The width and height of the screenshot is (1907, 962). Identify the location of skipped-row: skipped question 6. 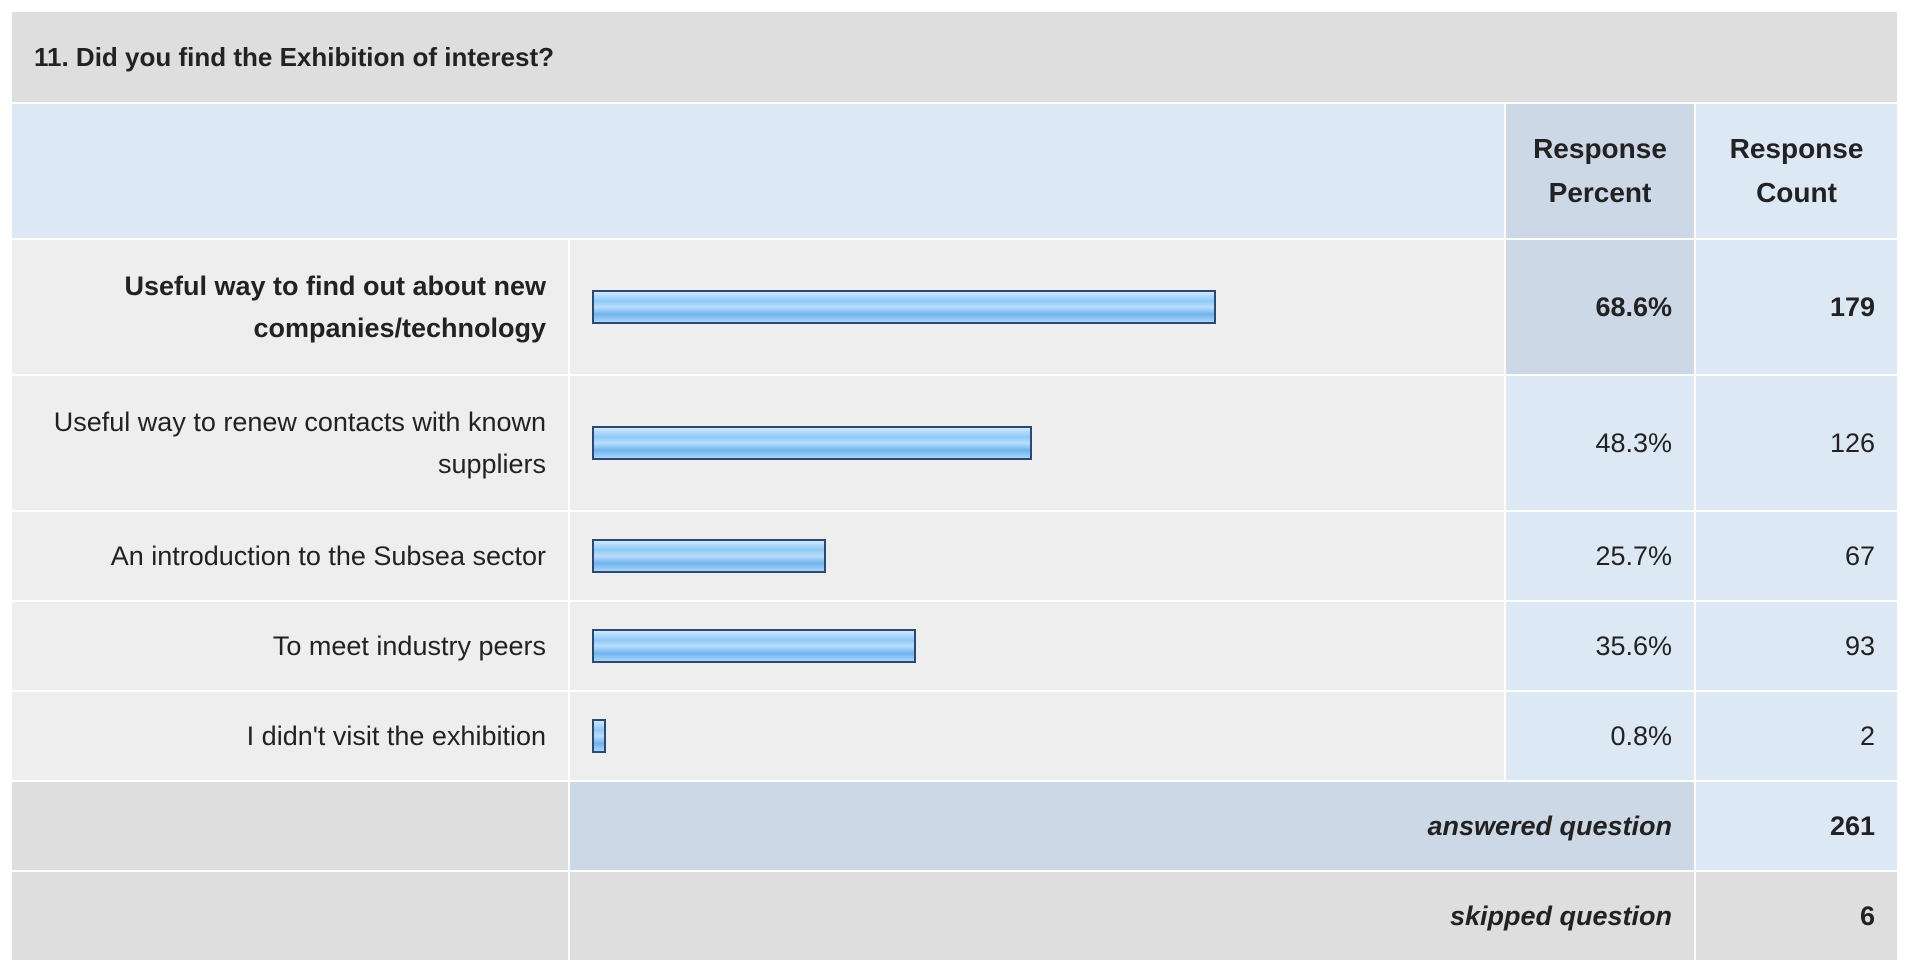
(955, 916).